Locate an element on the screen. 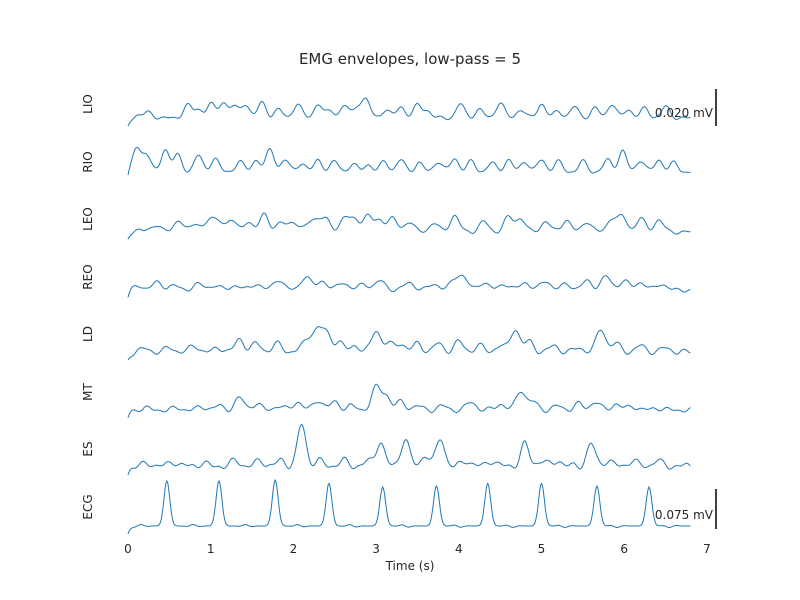  scale-bar-label-ecg: 0.075 mV is located at coordinates (684, 515).